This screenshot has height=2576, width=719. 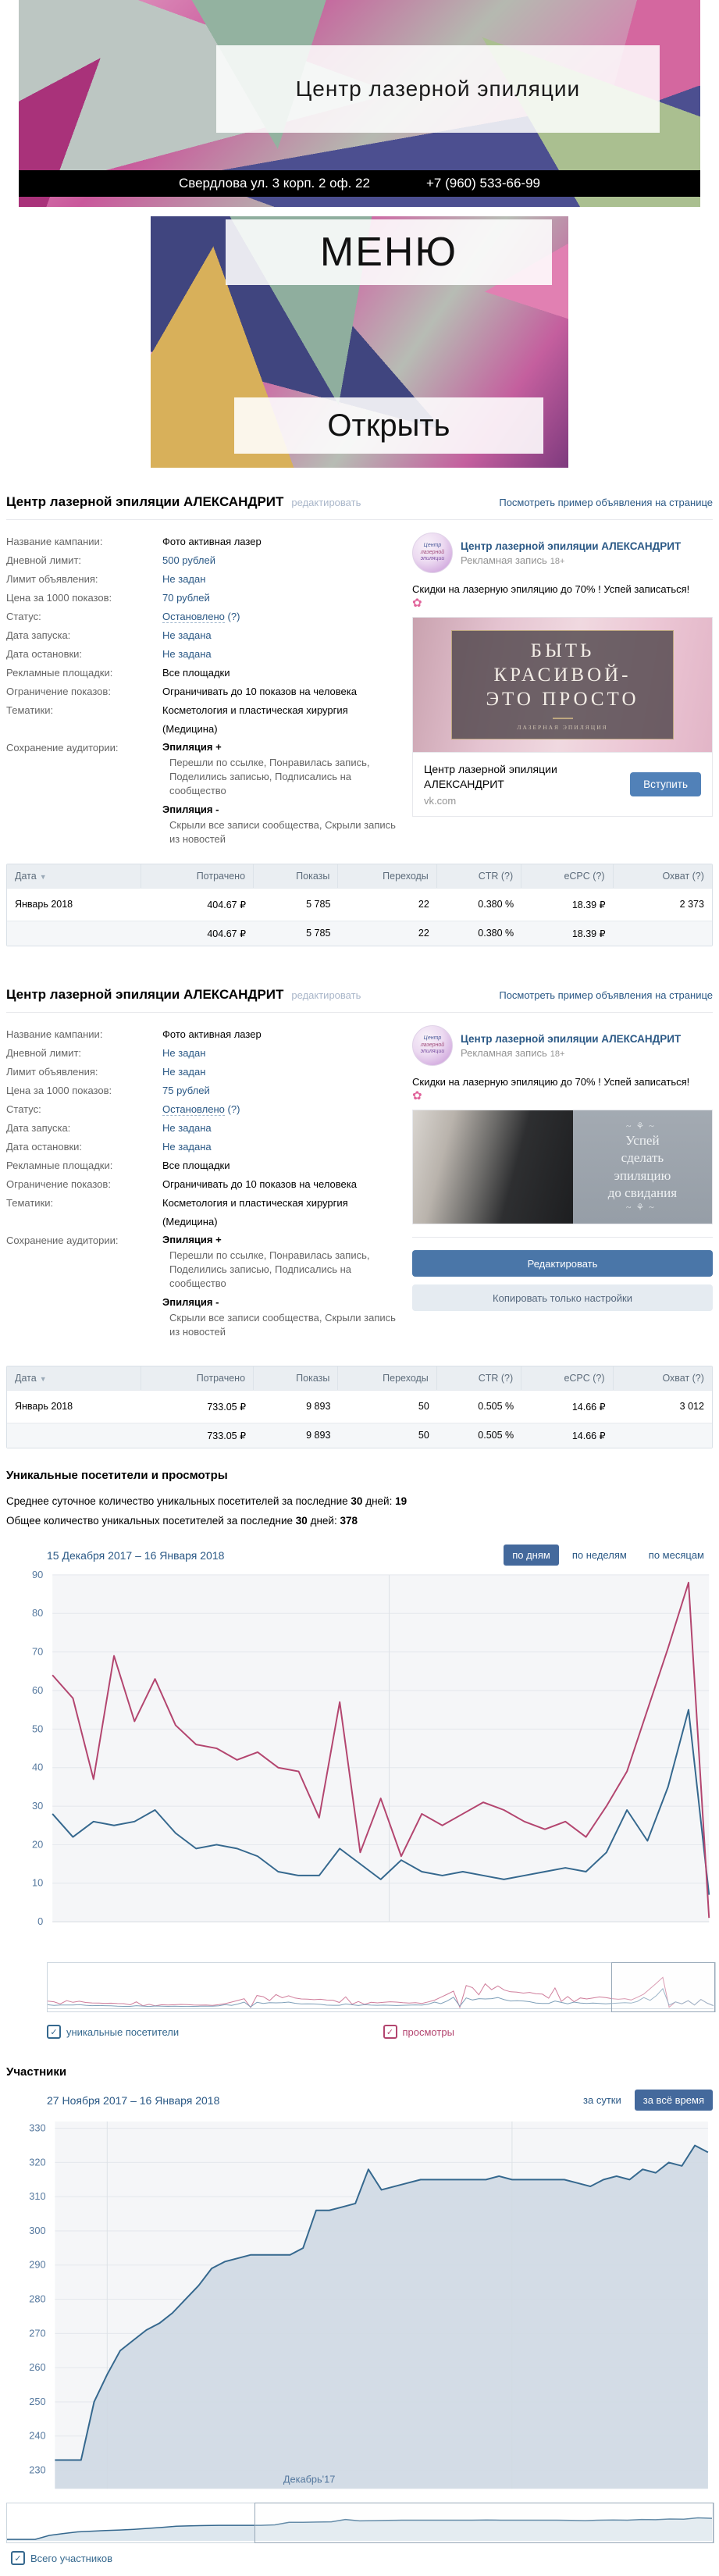 I want to click on tab-visitors-1: по неделям, so click(x=599, y=1556).